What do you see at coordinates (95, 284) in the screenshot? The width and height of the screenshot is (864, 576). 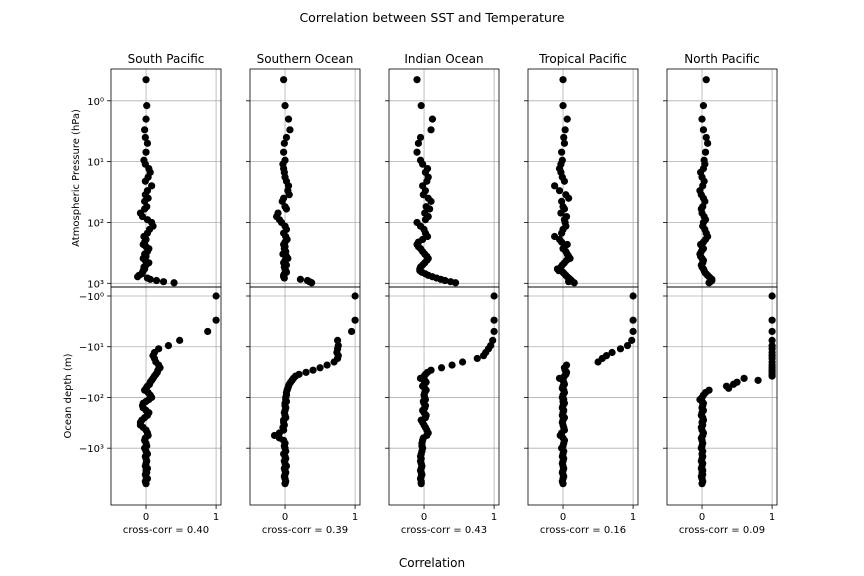 I see `atmosphere-tick-label: 10³` at bounding box center [95, 284].